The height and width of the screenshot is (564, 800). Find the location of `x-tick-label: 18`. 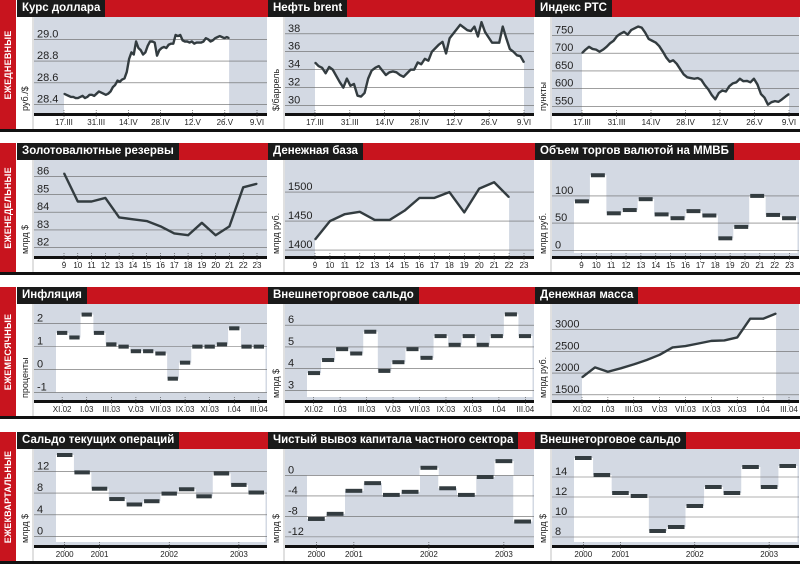

x-tick-label: 18 is located at coordinates (715, 265).